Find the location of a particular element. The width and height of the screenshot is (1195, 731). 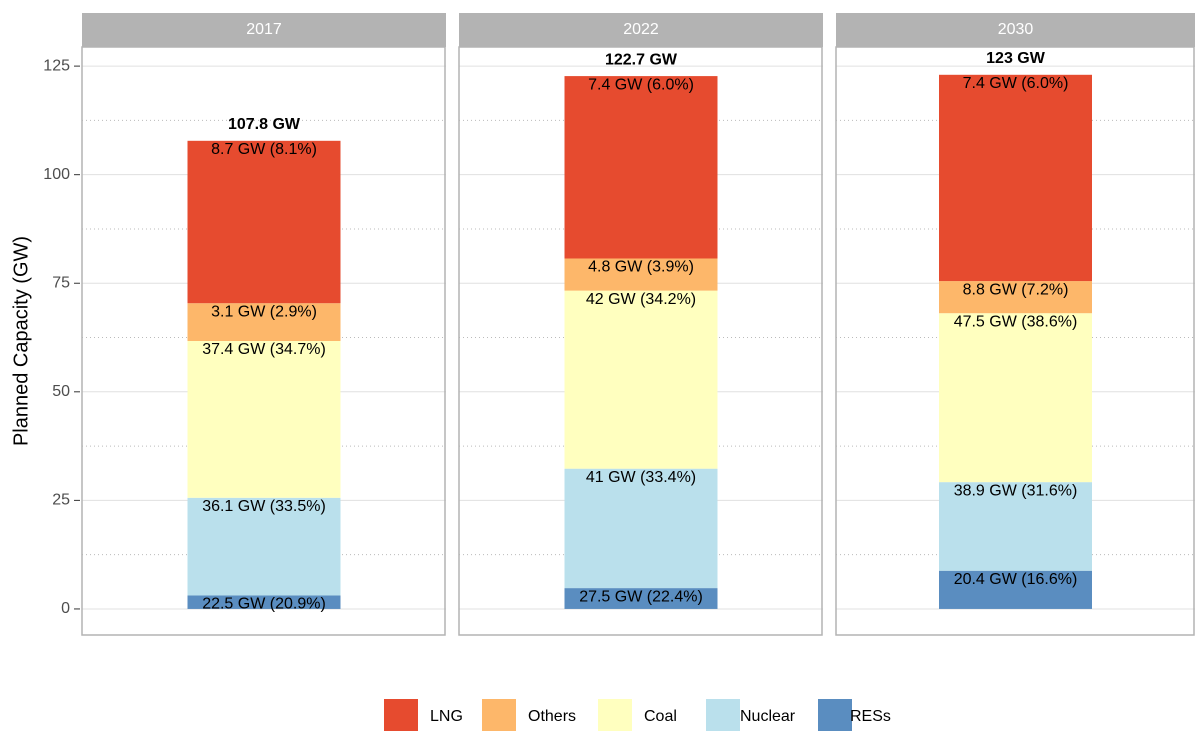

strip-label: 2022 is located at coordinates (641, 29).